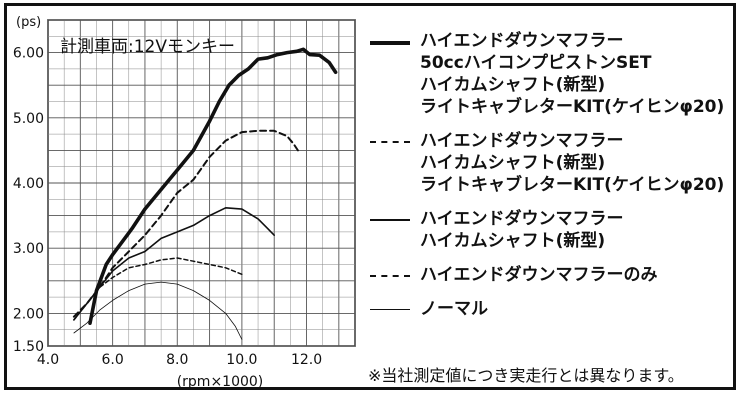 The height and width of the screenshot is (400, 744). I want to click on y-tick-label: 5.00, so click(28, 119).